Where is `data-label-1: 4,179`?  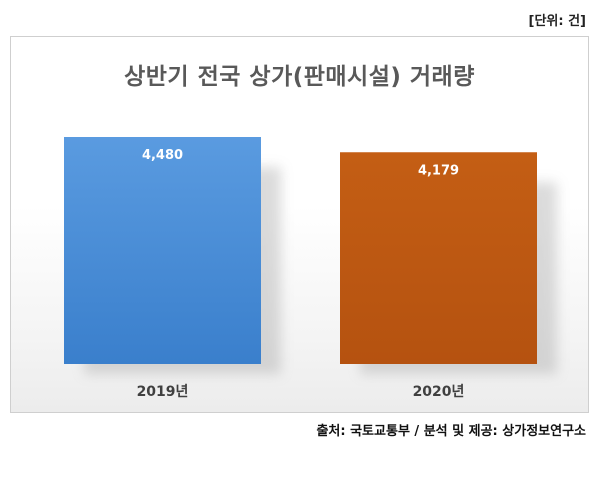
data-label-1: 4,179 is located at coordinates (438, 170).